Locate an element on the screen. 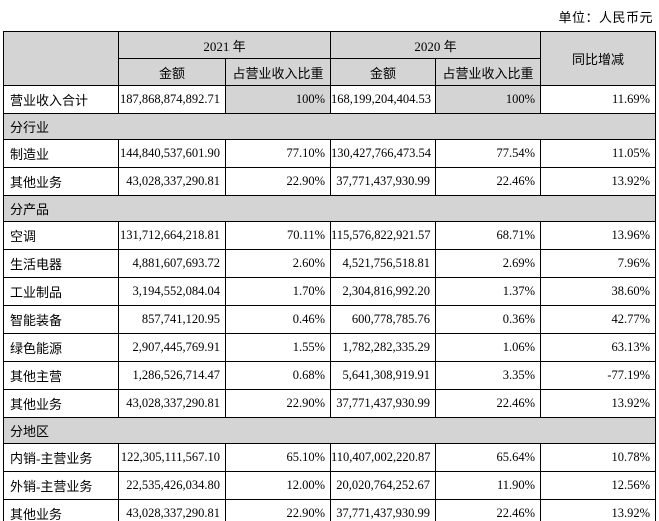 This screenshot has height=521, width=659. yoy-cell: 38.60% is located at coordinates (598, 291).